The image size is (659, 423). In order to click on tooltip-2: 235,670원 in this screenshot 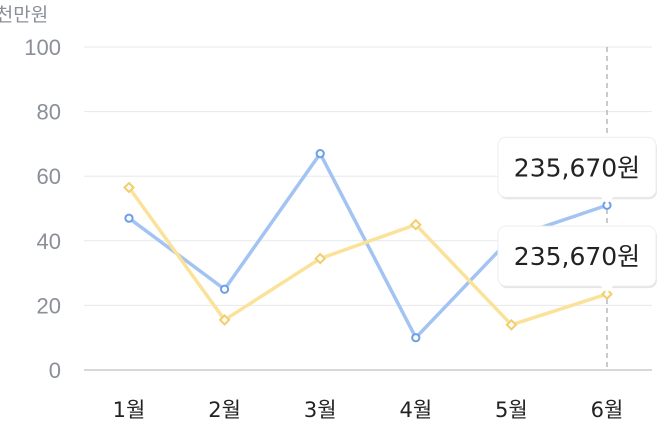, I will do `click(577, 259)`.